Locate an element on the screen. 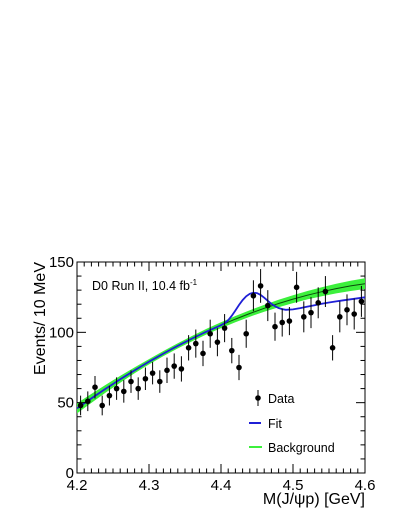 The image size is (411, 532). legend-background-label: Background is located at coordinates (301, 448).